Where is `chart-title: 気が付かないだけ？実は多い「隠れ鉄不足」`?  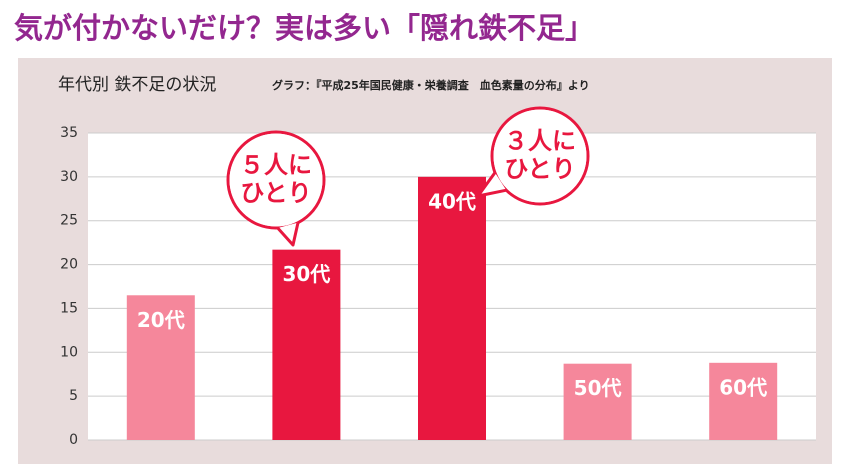
chart-title: 気が付かないだけ？実は多い「隠れ鉄不足」 is located at coordinates (304, 28).